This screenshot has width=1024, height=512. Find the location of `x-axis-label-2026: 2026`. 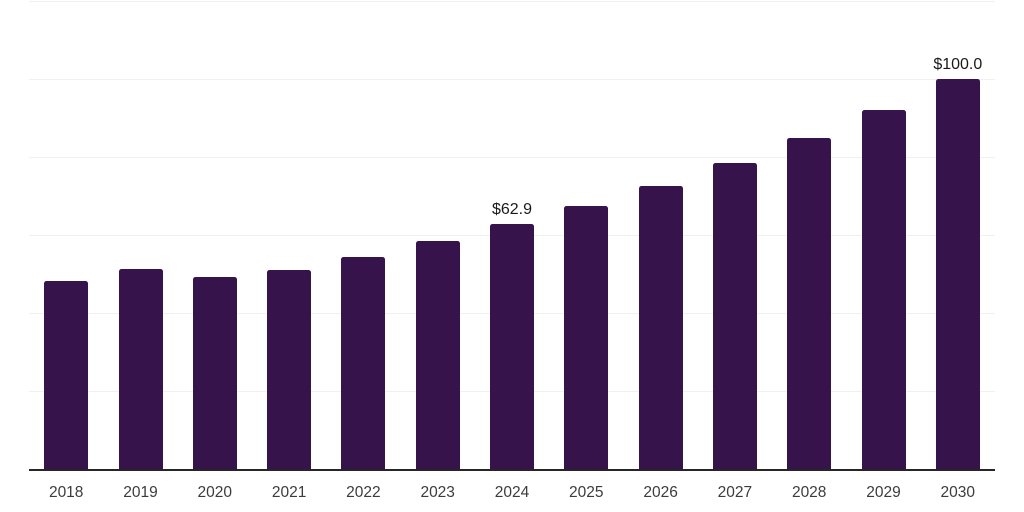

x-axis-label-2026: 2026 is located at coordinates (660, 492).